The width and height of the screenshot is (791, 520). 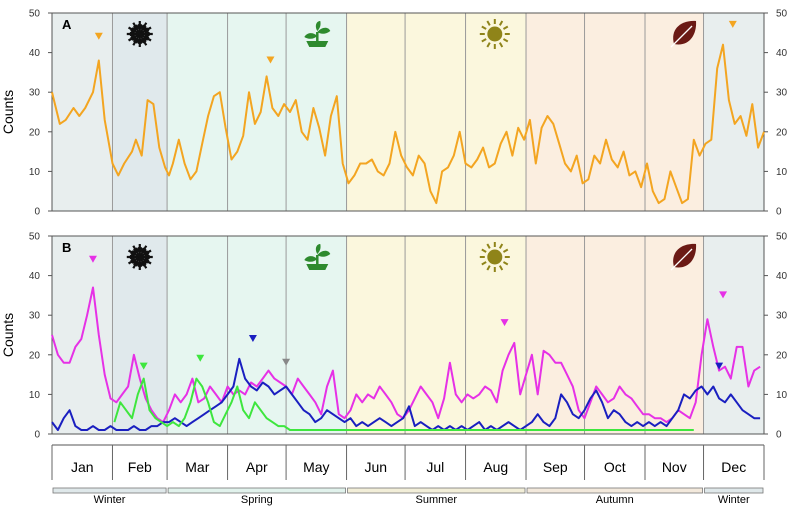 I want to click on panel-label: B, so click(x=66, y=247).